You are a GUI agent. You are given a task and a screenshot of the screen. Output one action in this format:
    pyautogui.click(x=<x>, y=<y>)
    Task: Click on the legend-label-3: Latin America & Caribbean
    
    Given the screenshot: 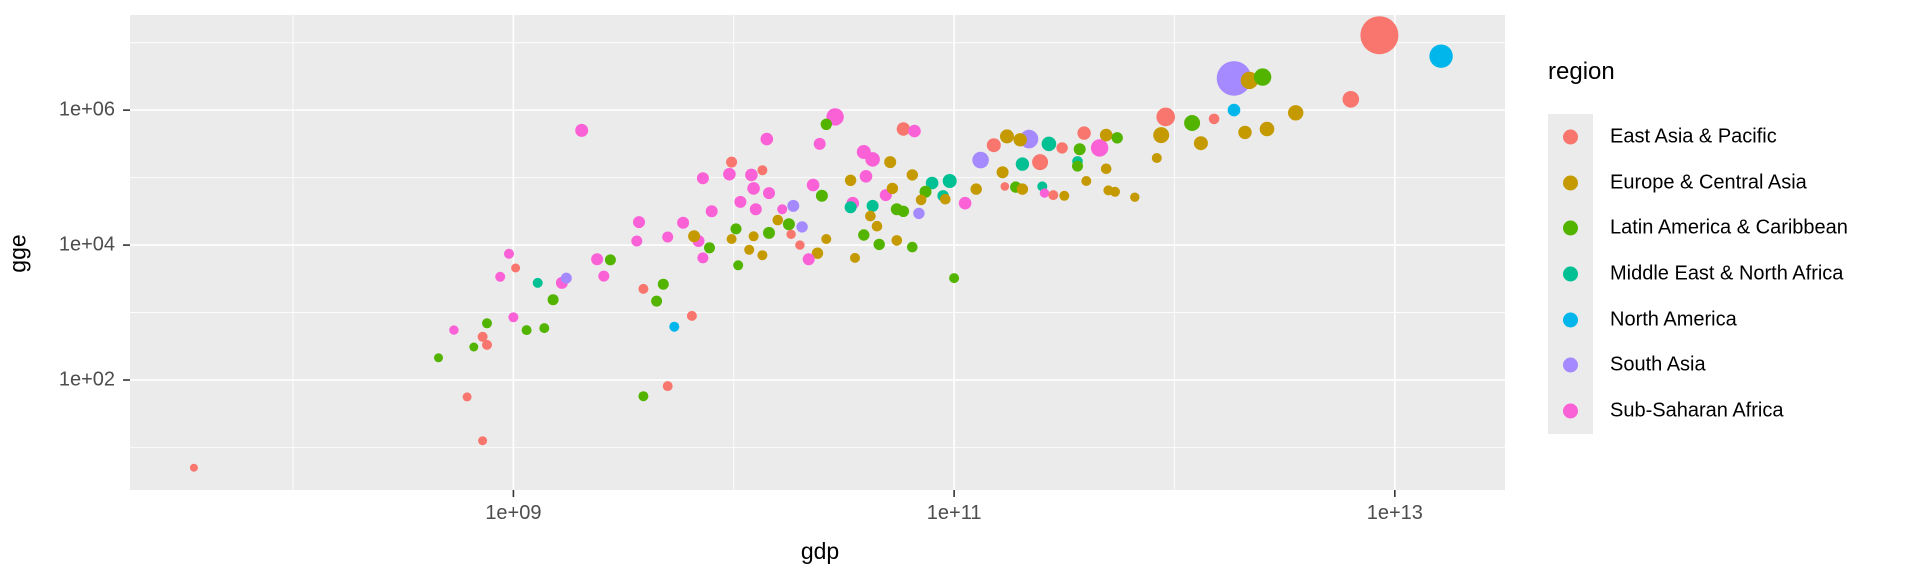 What is the action you would take?
    pyautogui.click(x=1729, y=227)
    